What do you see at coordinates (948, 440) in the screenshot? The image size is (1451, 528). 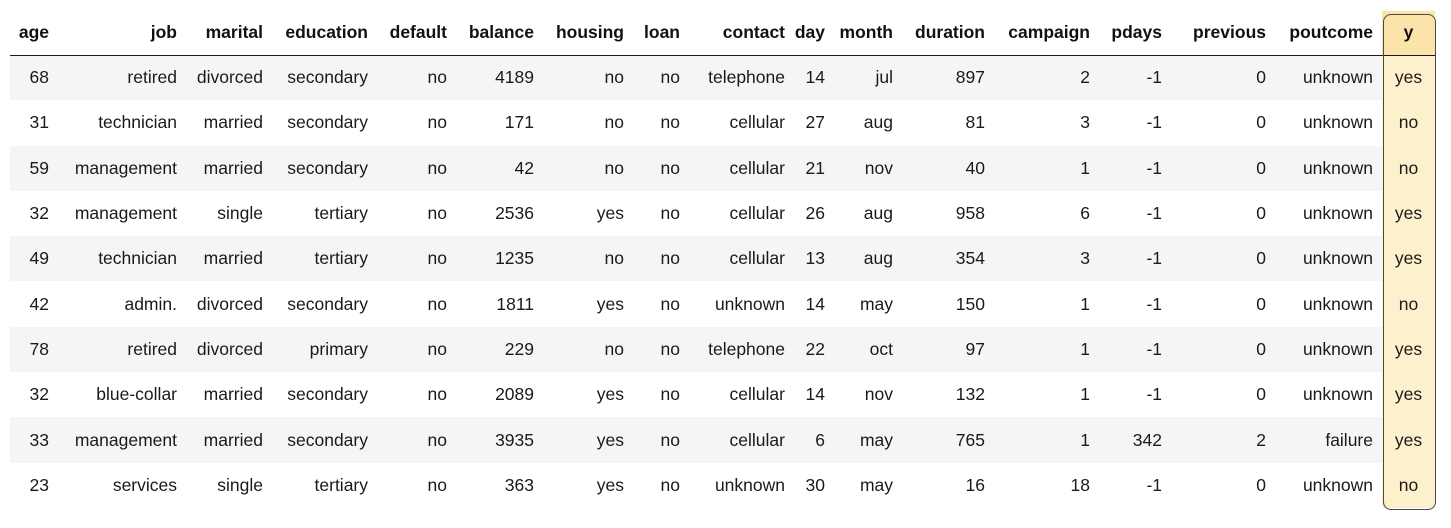 I see `cell-duration: 765` at bounding box center [948, 440].